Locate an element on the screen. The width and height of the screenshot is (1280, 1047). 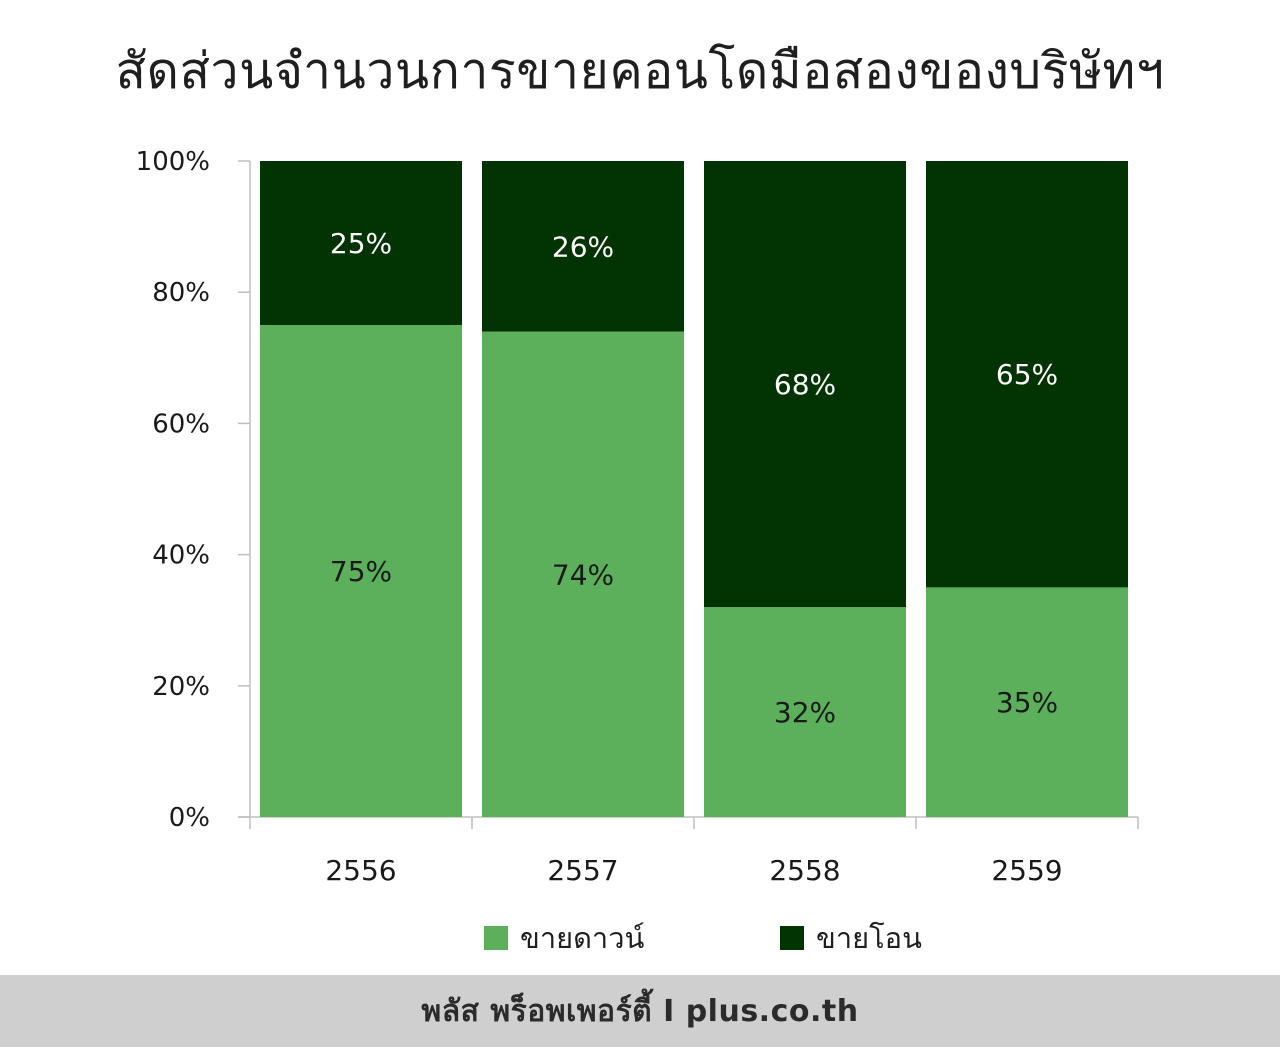
bar-value-label: 25% is located at coordinates (361, 243).